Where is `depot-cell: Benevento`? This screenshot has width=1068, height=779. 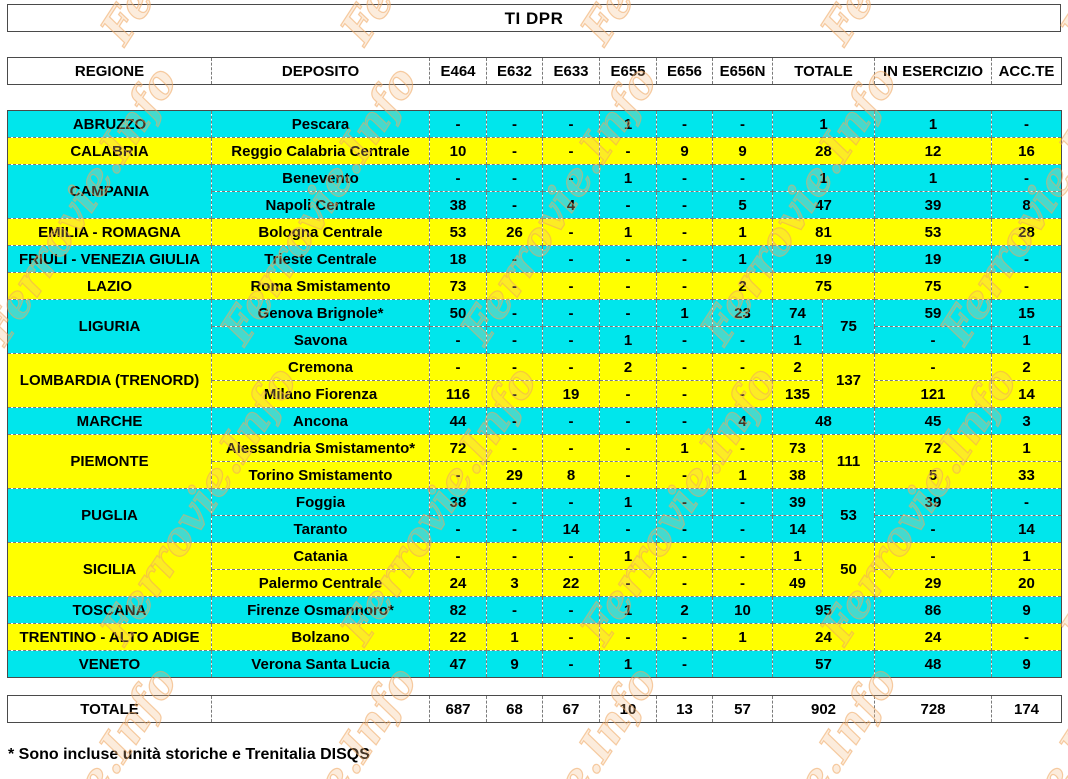
depot-cell: Benevento is located at coordinates (320, 178).